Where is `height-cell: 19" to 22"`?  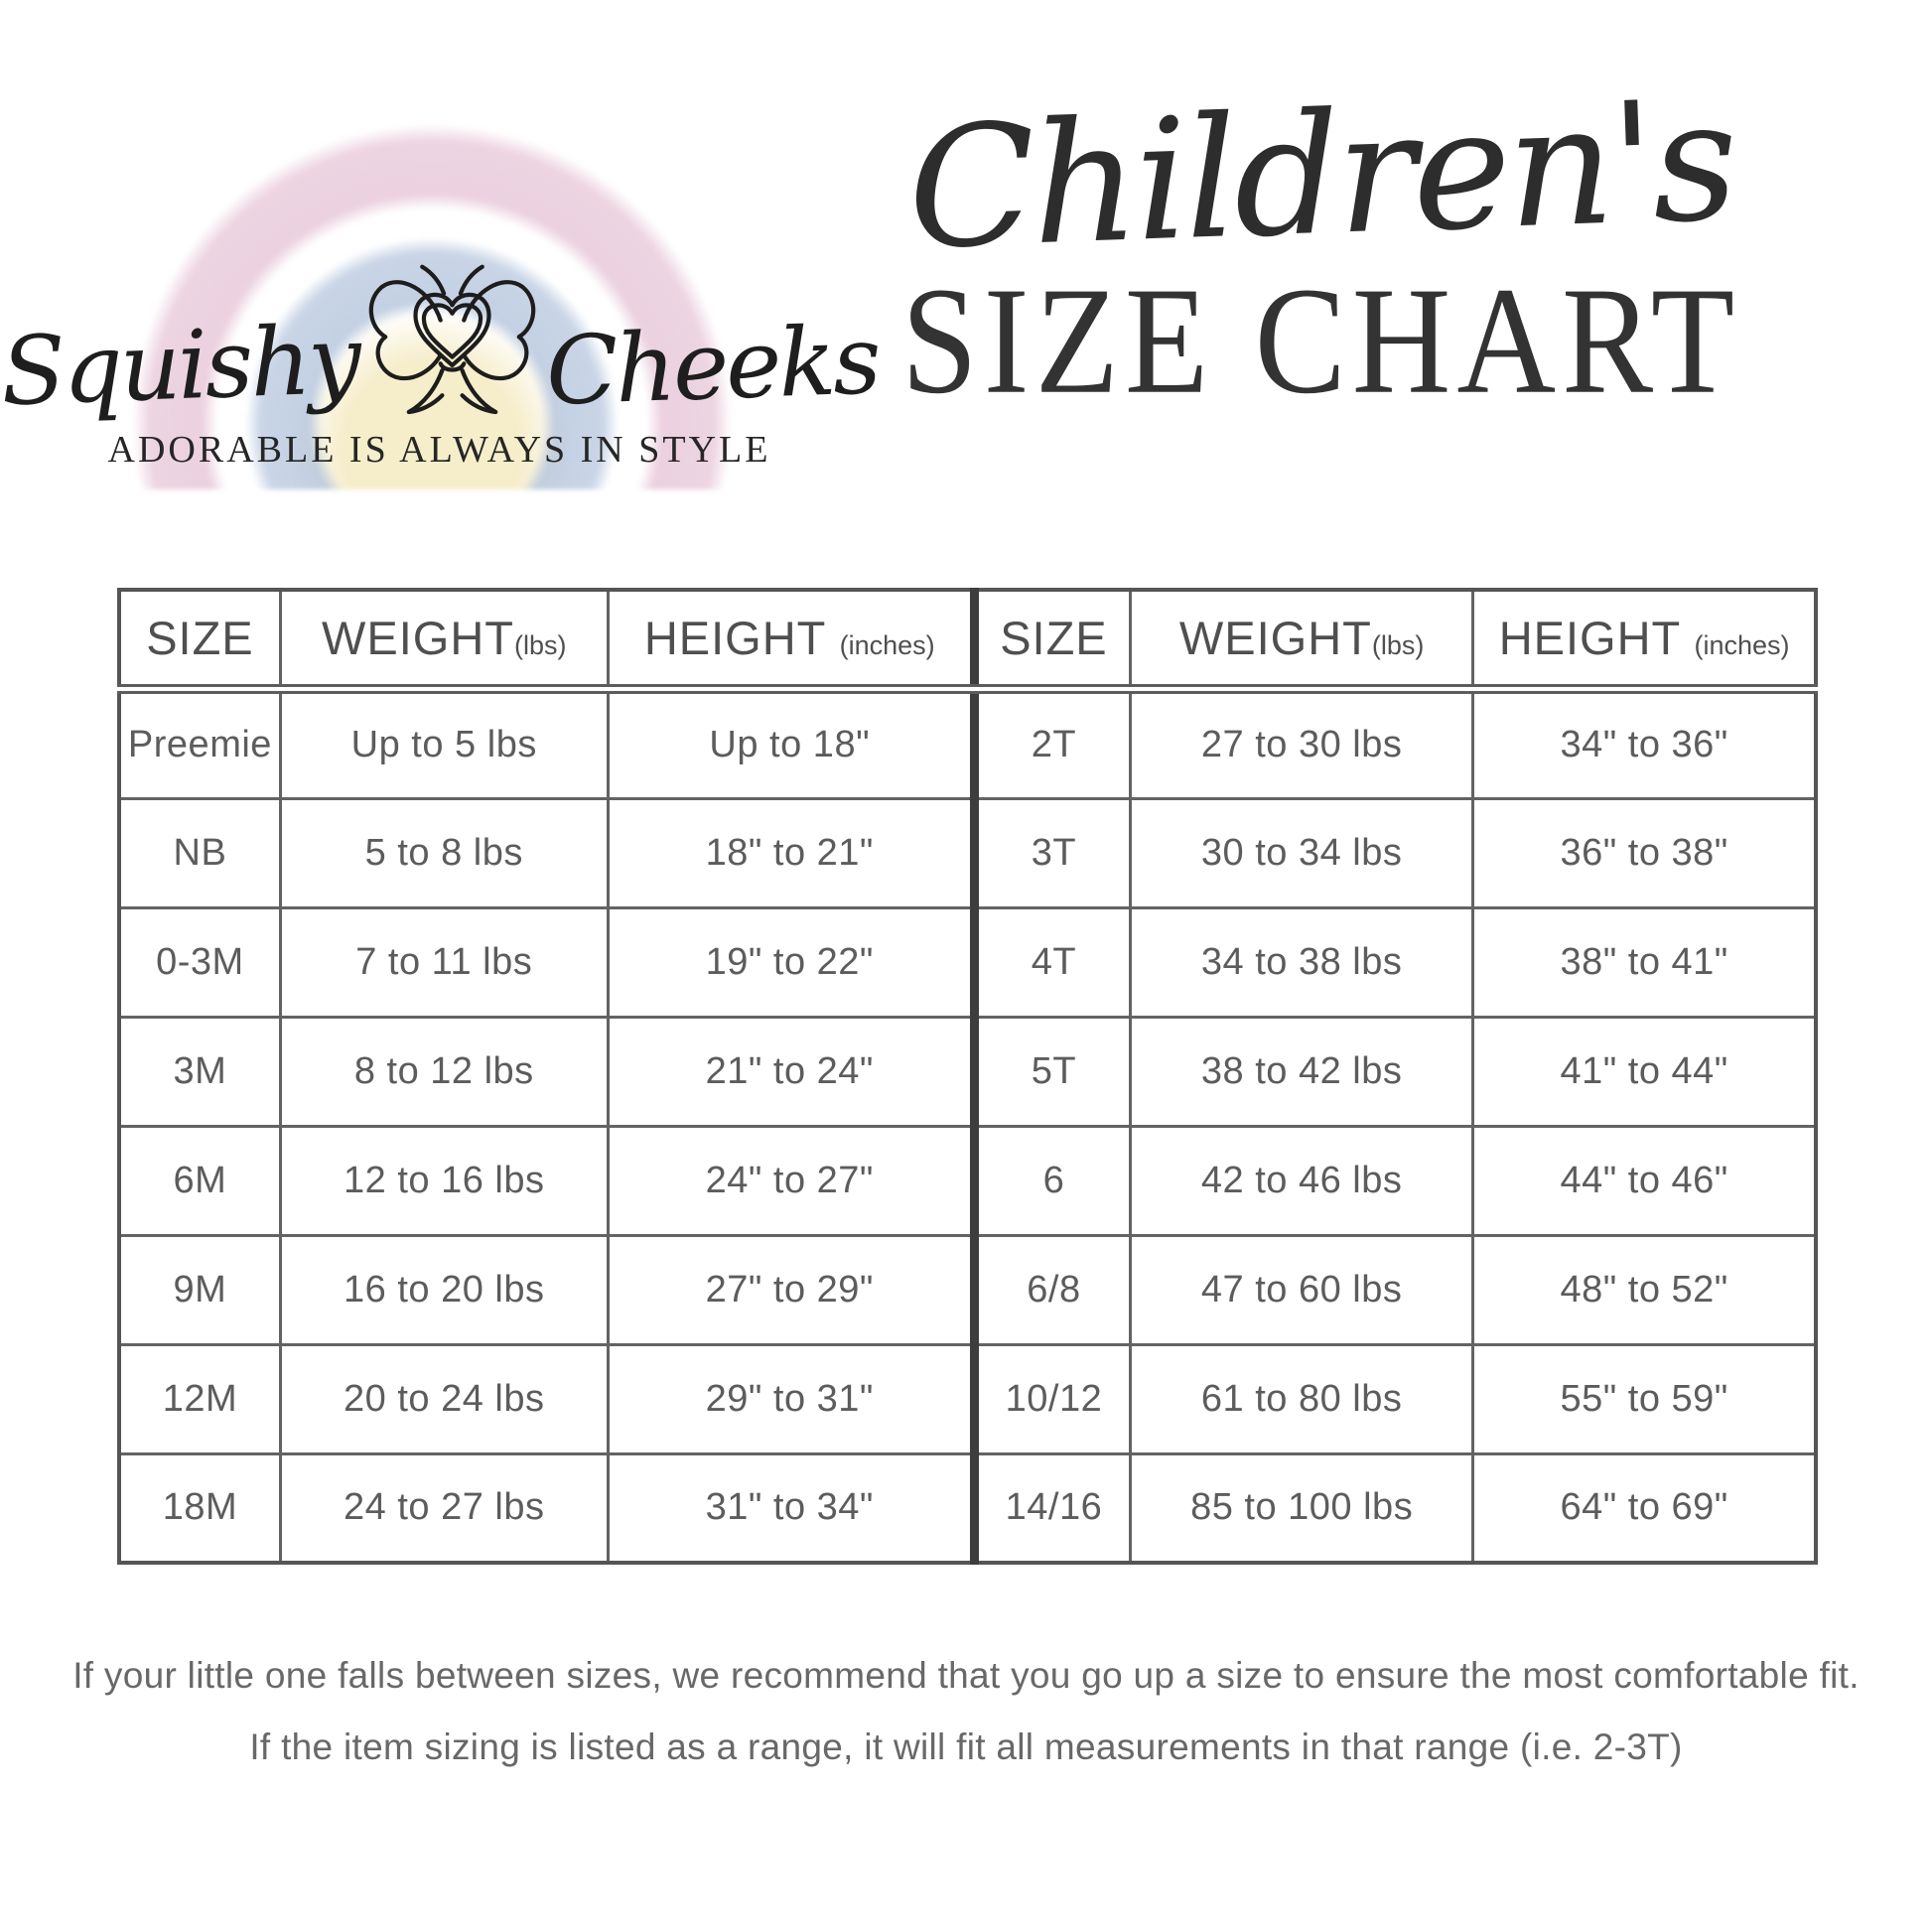
height-cell: 19" to 22" is located at coordinates (792, 962).